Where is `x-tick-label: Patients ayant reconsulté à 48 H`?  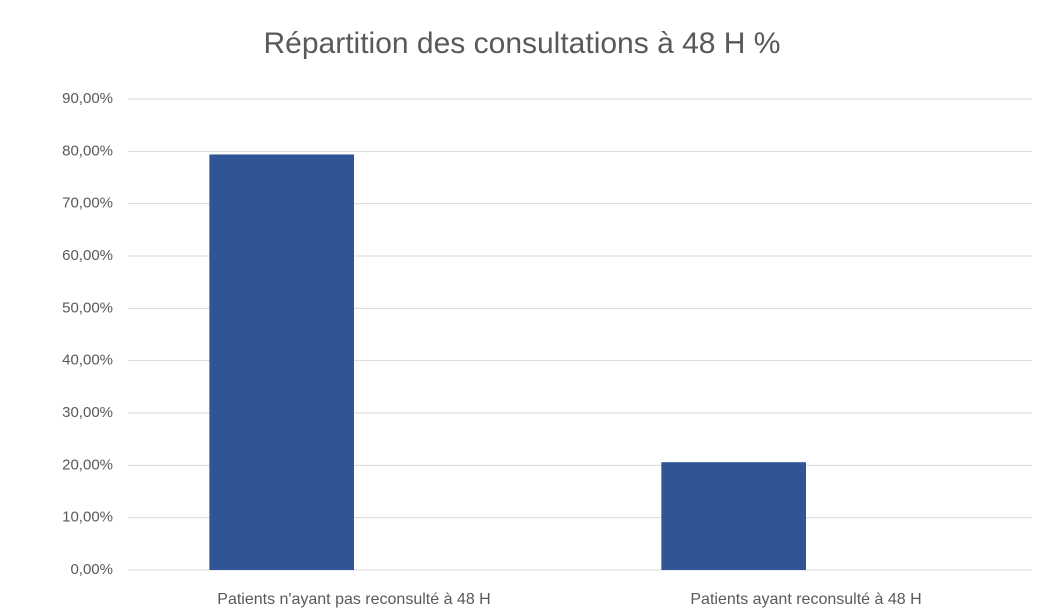
x-tick-label: Patients ayant reconsulté à 48 H is located at coordinates (805, 599).